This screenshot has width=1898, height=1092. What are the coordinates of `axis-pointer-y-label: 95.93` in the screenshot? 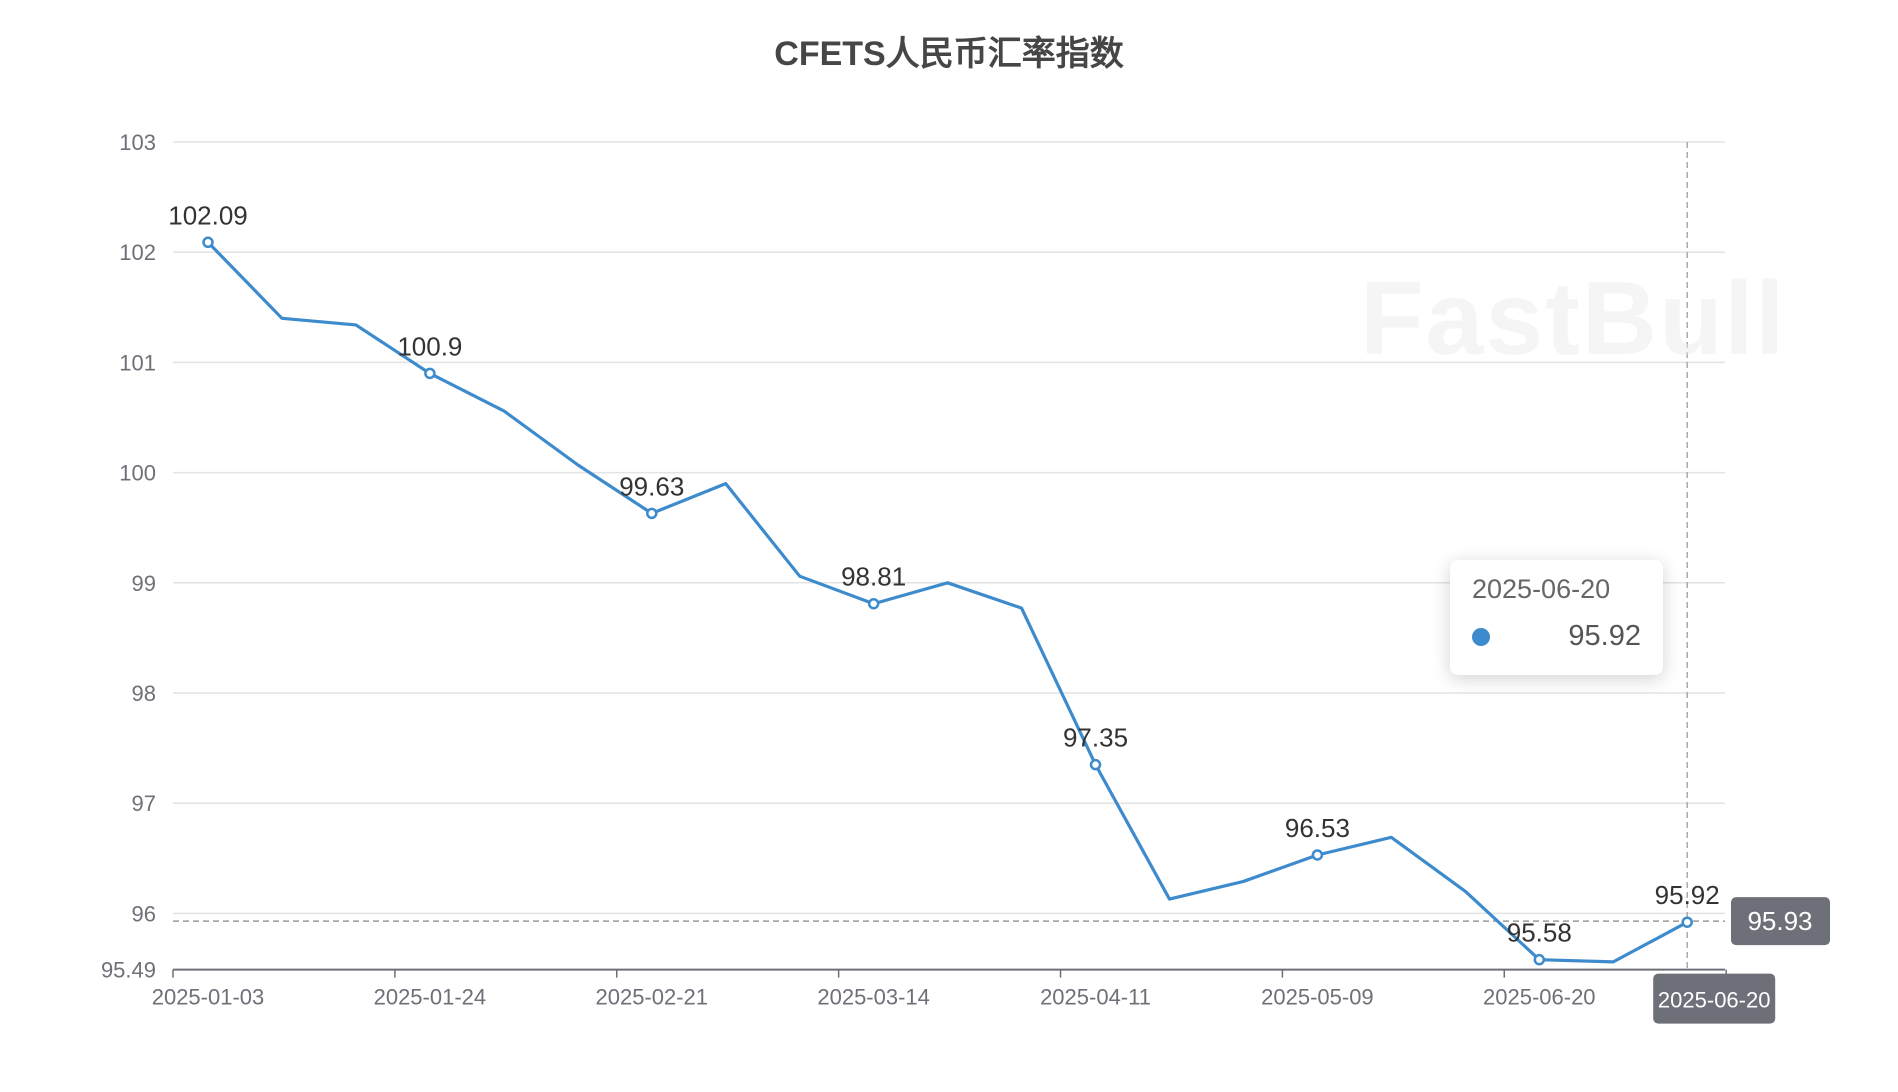 It's located at (1779, 921).